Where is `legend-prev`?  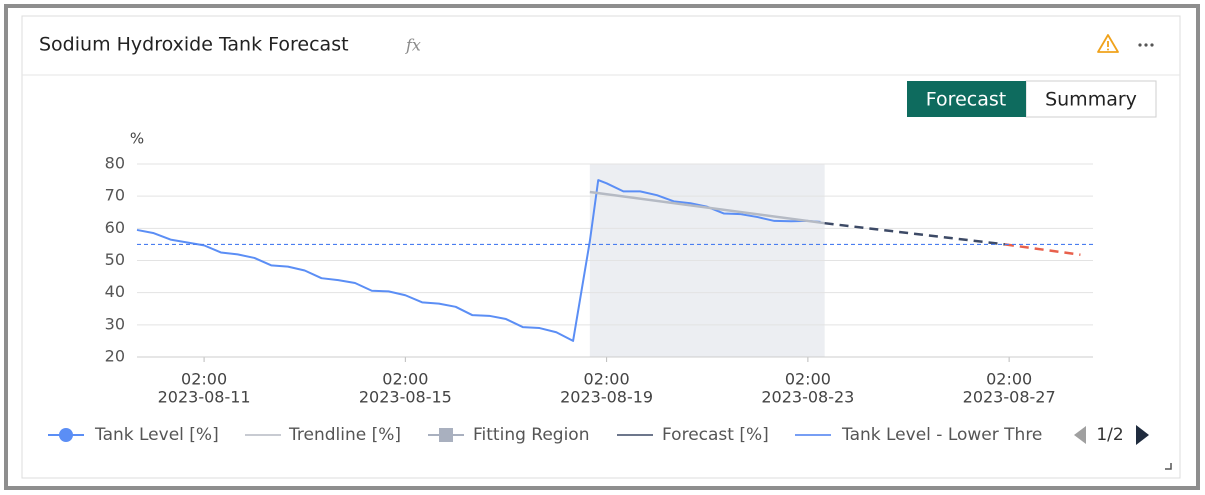 legend-prev is located at coordinates (1080, 435).